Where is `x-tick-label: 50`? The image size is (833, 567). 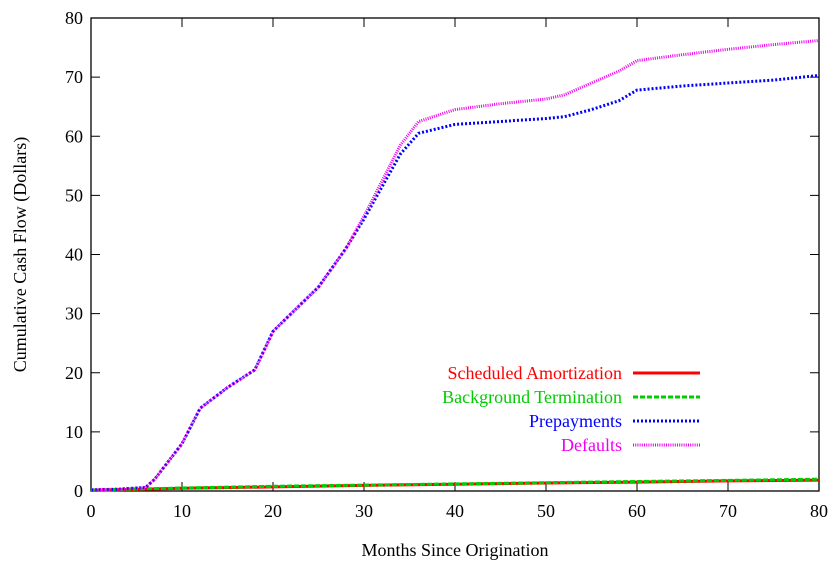
x-tick-label: 50 is located at coordinates (546, 511).